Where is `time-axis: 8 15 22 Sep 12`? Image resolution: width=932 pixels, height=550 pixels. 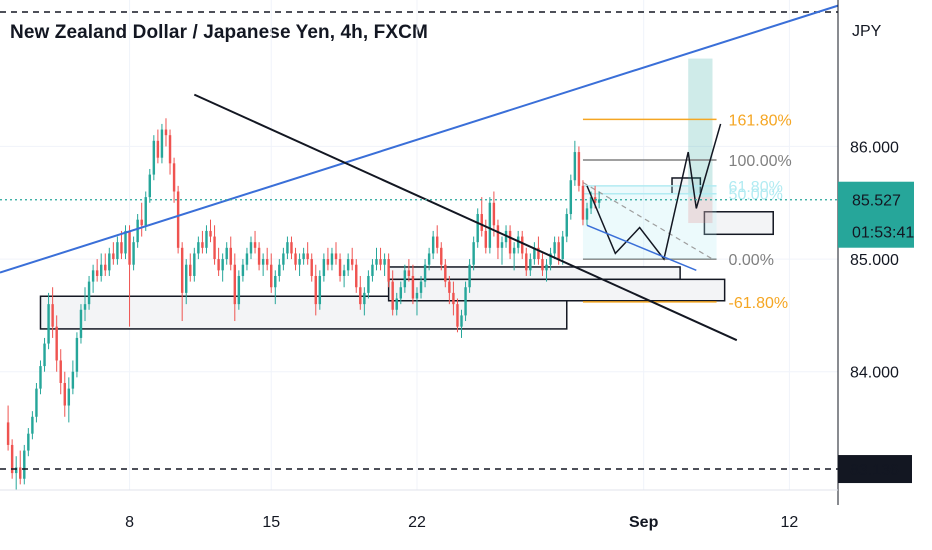
time-axis: 8 15 22 Sep 12 is located at coordinates (419, 510).